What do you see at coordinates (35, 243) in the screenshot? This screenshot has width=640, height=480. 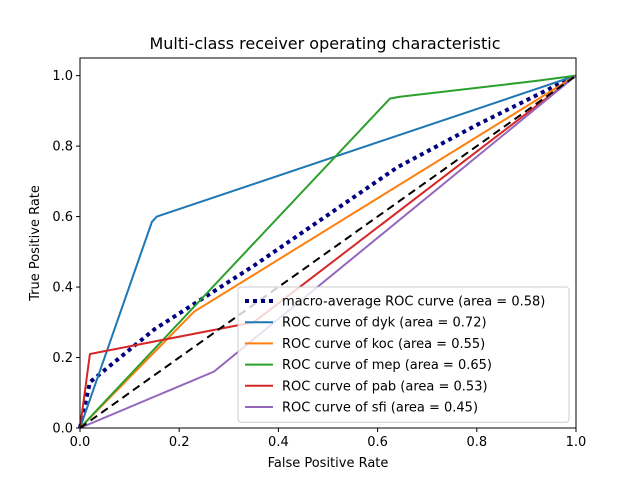 I see `y-axis-label: True Positive Rate` at bounding box center [35, 243].